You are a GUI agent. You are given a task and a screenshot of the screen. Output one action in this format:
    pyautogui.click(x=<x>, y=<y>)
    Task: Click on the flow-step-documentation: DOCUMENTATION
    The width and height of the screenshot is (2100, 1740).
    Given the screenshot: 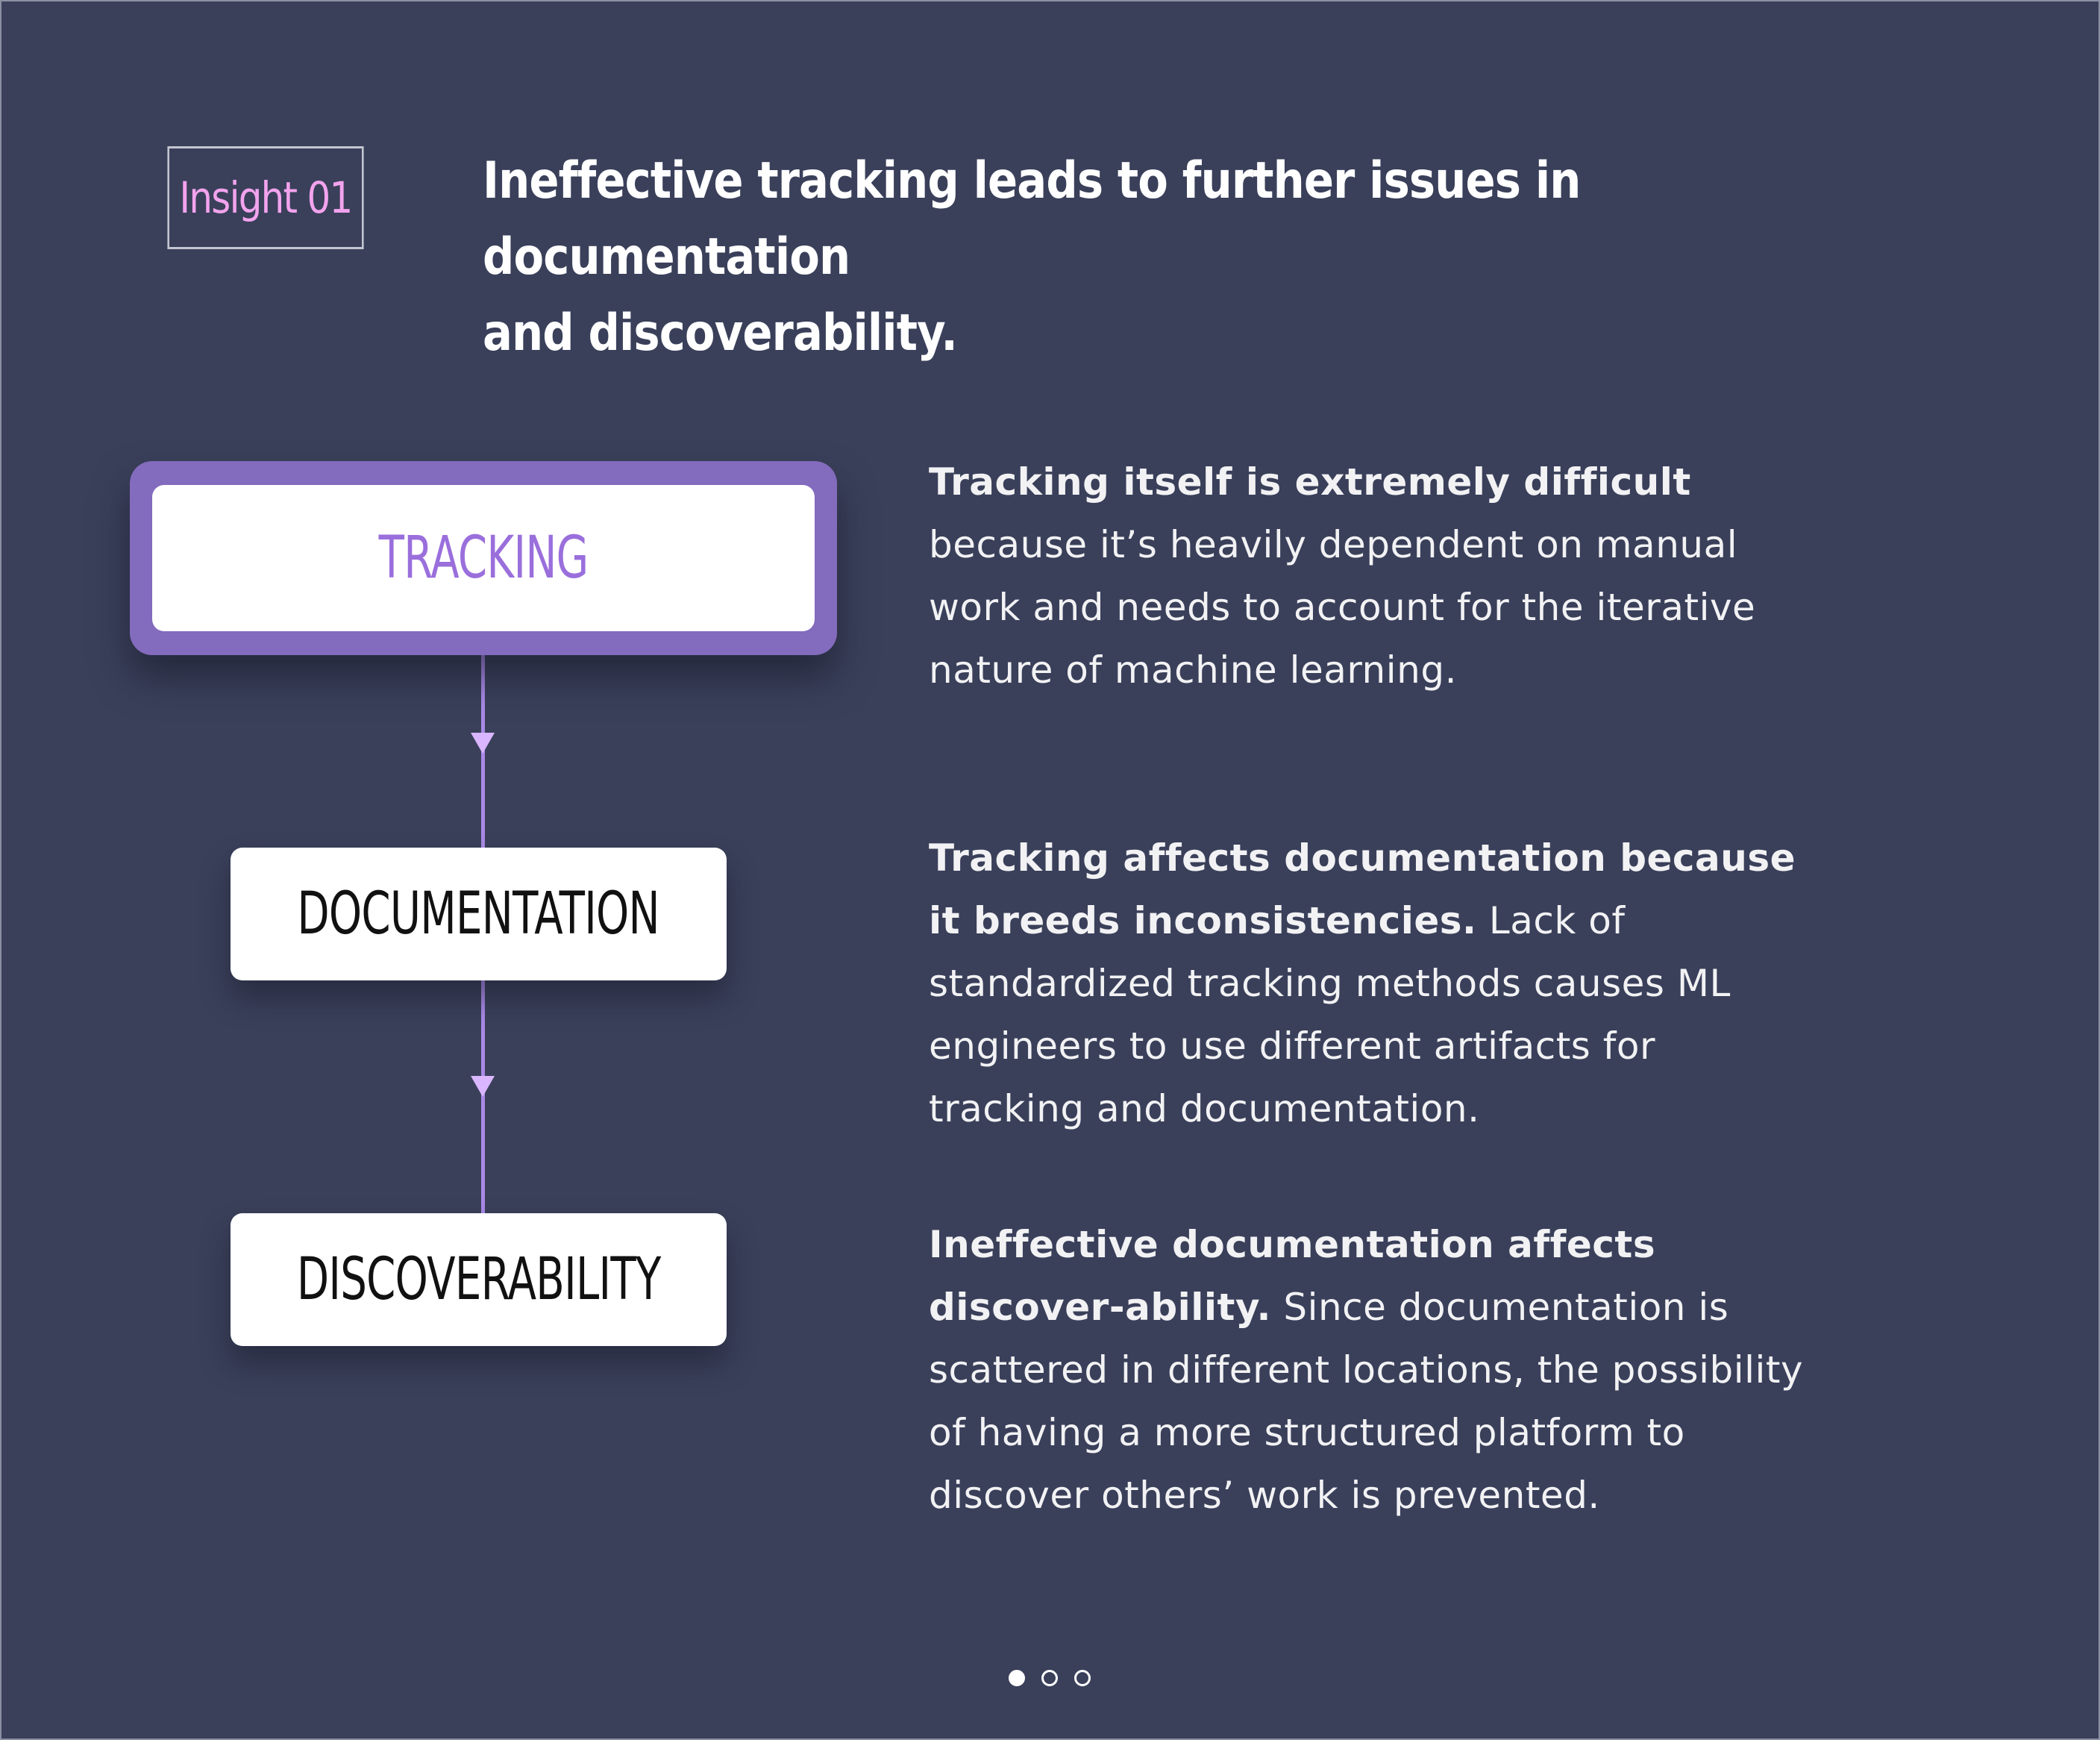 What is the action you would take?
    pyautogui.click(x=479, y=914)
    